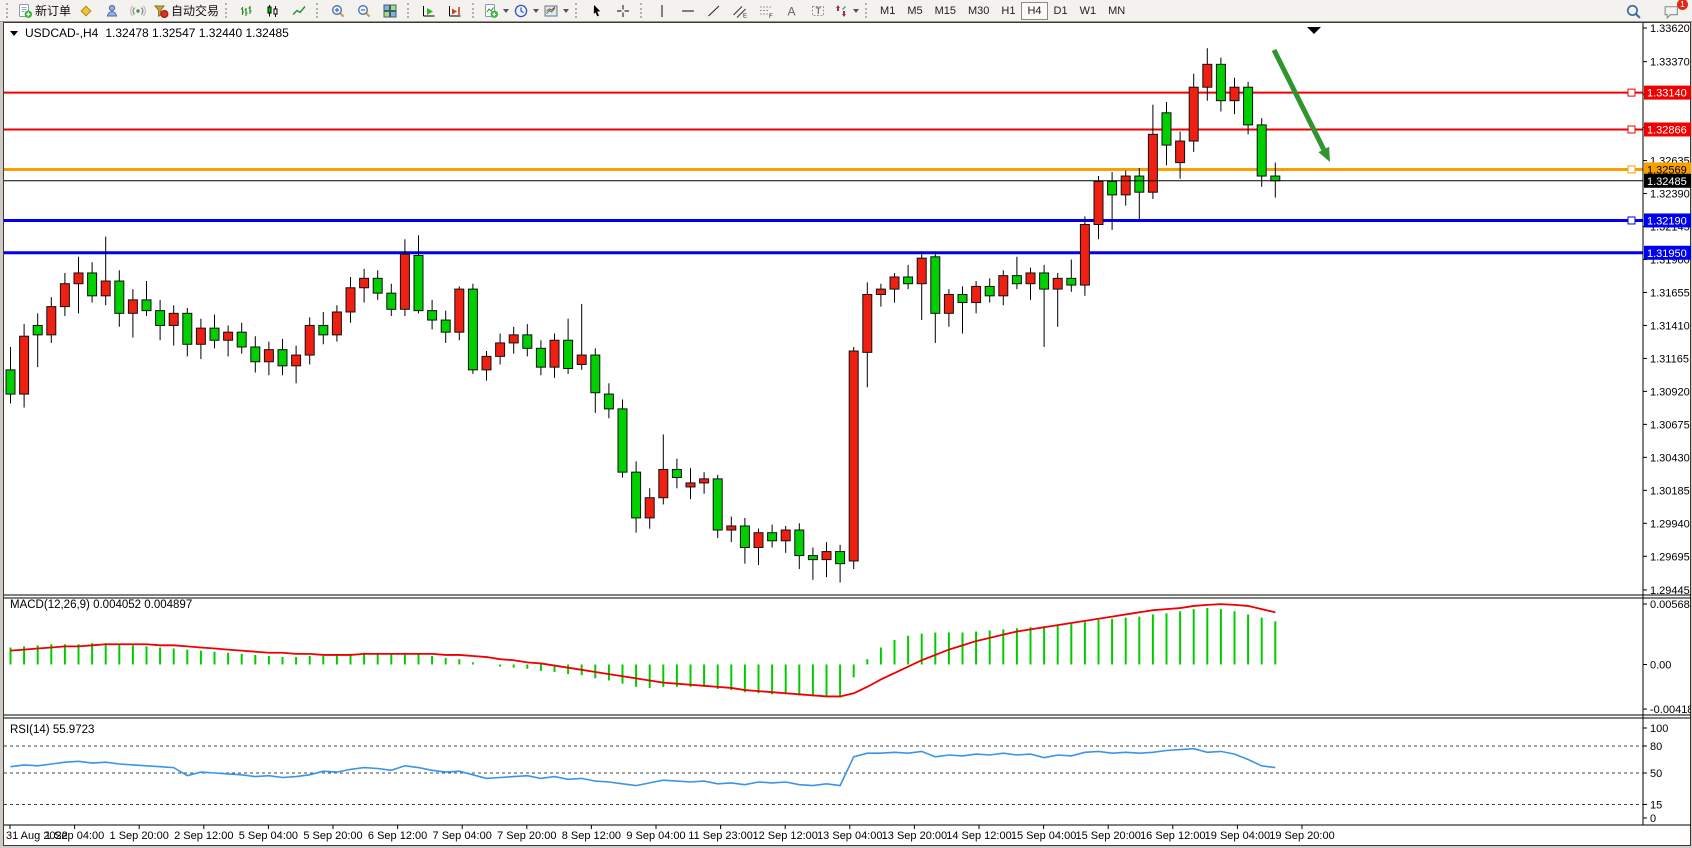  What do you see at coordinates (101, 605) in the screenshot?
I see `macd-label: MACD(12,26,9) 0.004052 0.004897` at bounding box center [101, 605].